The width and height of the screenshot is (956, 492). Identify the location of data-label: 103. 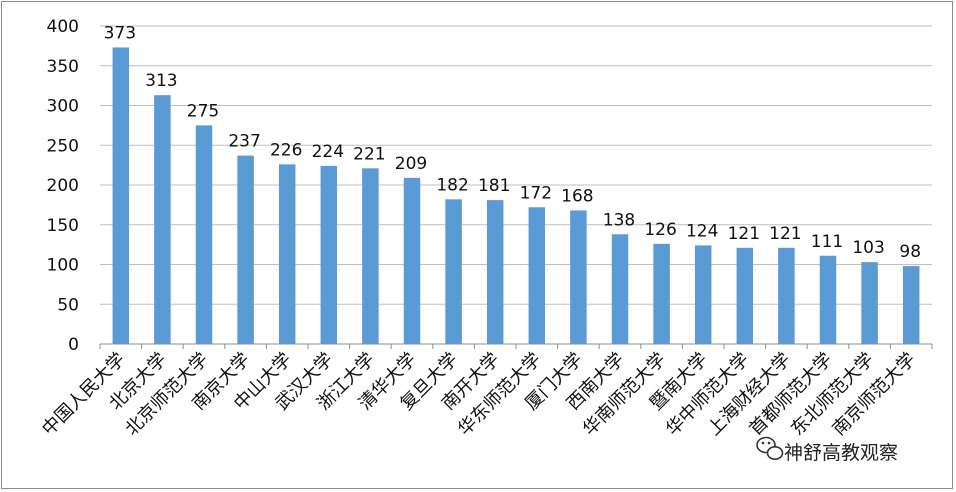
(868, 248).